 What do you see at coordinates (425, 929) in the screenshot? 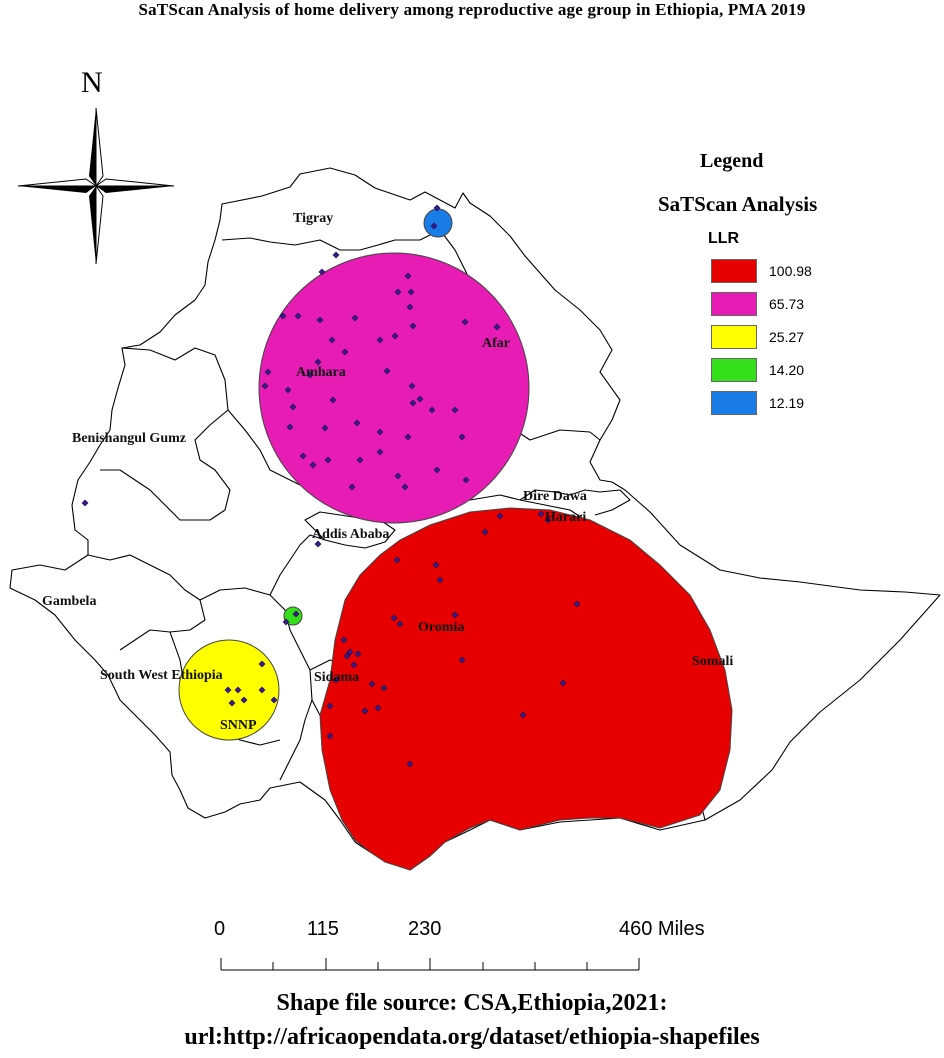
I see `scale-label-230: 230` at bounding box center [425, 929].